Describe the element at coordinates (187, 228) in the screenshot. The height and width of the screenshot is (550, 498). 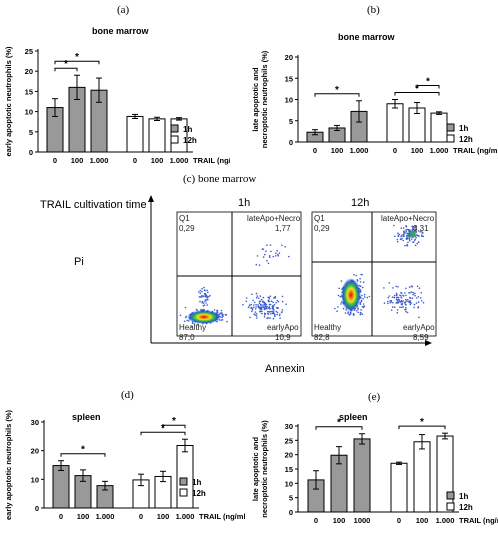
I see `flow-1h-q1-value: 0,29` at that location.